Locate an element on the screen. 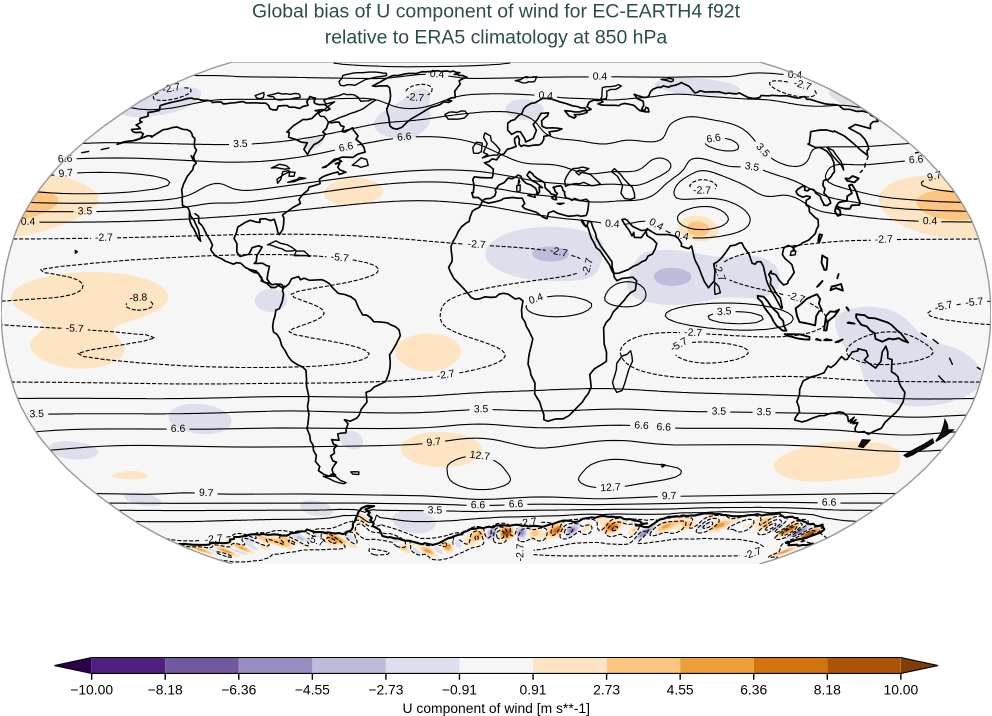  svg-text: 2.73 is located at coordinates (606, 690).